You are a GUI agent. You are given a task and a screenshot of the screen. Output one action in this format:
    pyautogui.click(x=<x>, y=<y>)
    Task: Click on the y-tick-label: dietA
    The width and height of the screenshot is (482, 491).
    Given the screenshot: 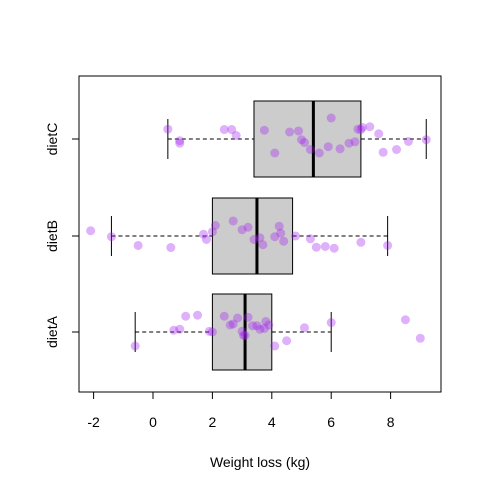 What is the action you would take?
    pyautogui.click(x=52, y=331)
    